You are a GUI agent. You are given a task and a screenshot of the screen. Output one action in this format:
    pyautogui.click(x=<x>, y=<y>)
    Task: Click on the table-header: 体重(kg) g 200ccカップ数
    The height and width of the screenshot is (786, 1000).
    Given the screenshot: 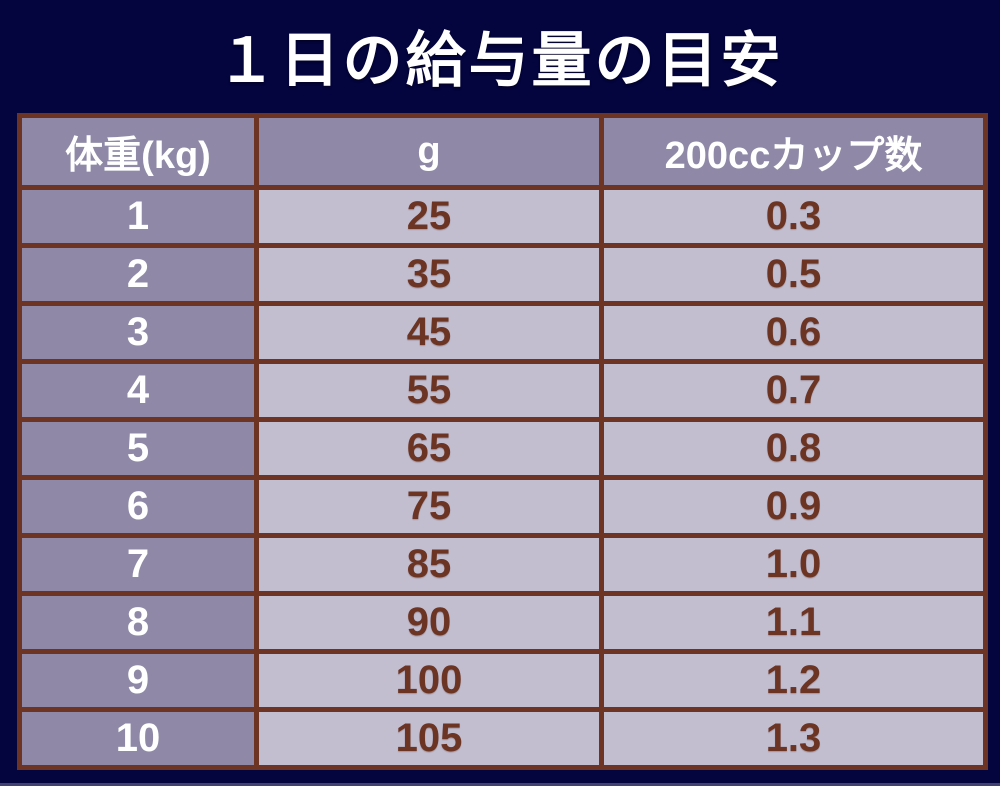 What is the action you would take?
    pyautogui.click(x=502, y=151)
    